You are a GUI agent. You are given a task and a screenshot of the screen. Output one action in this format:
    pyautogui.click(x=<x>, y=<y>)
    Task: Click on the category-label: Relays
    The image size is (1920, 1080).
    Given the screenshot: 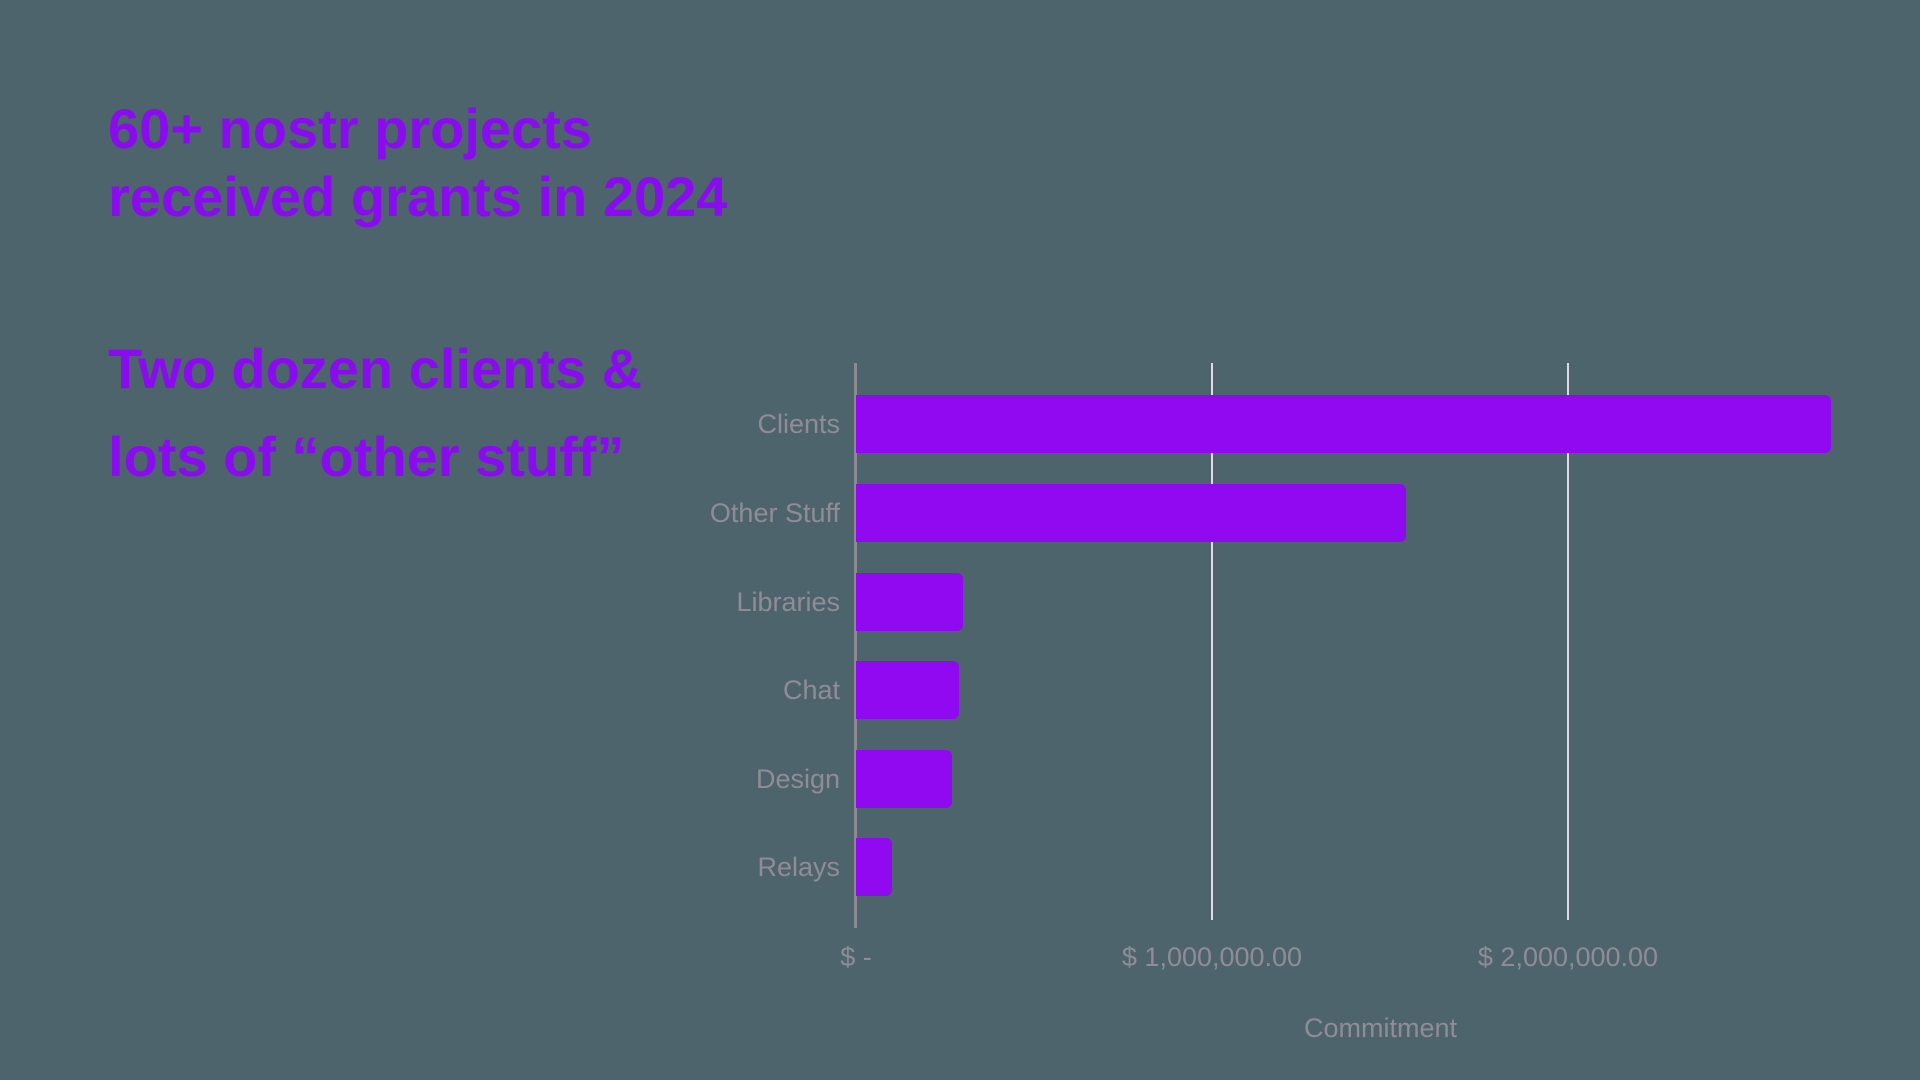 What is the action you would take?
    pyautogui.click(x=798, y=867)
    